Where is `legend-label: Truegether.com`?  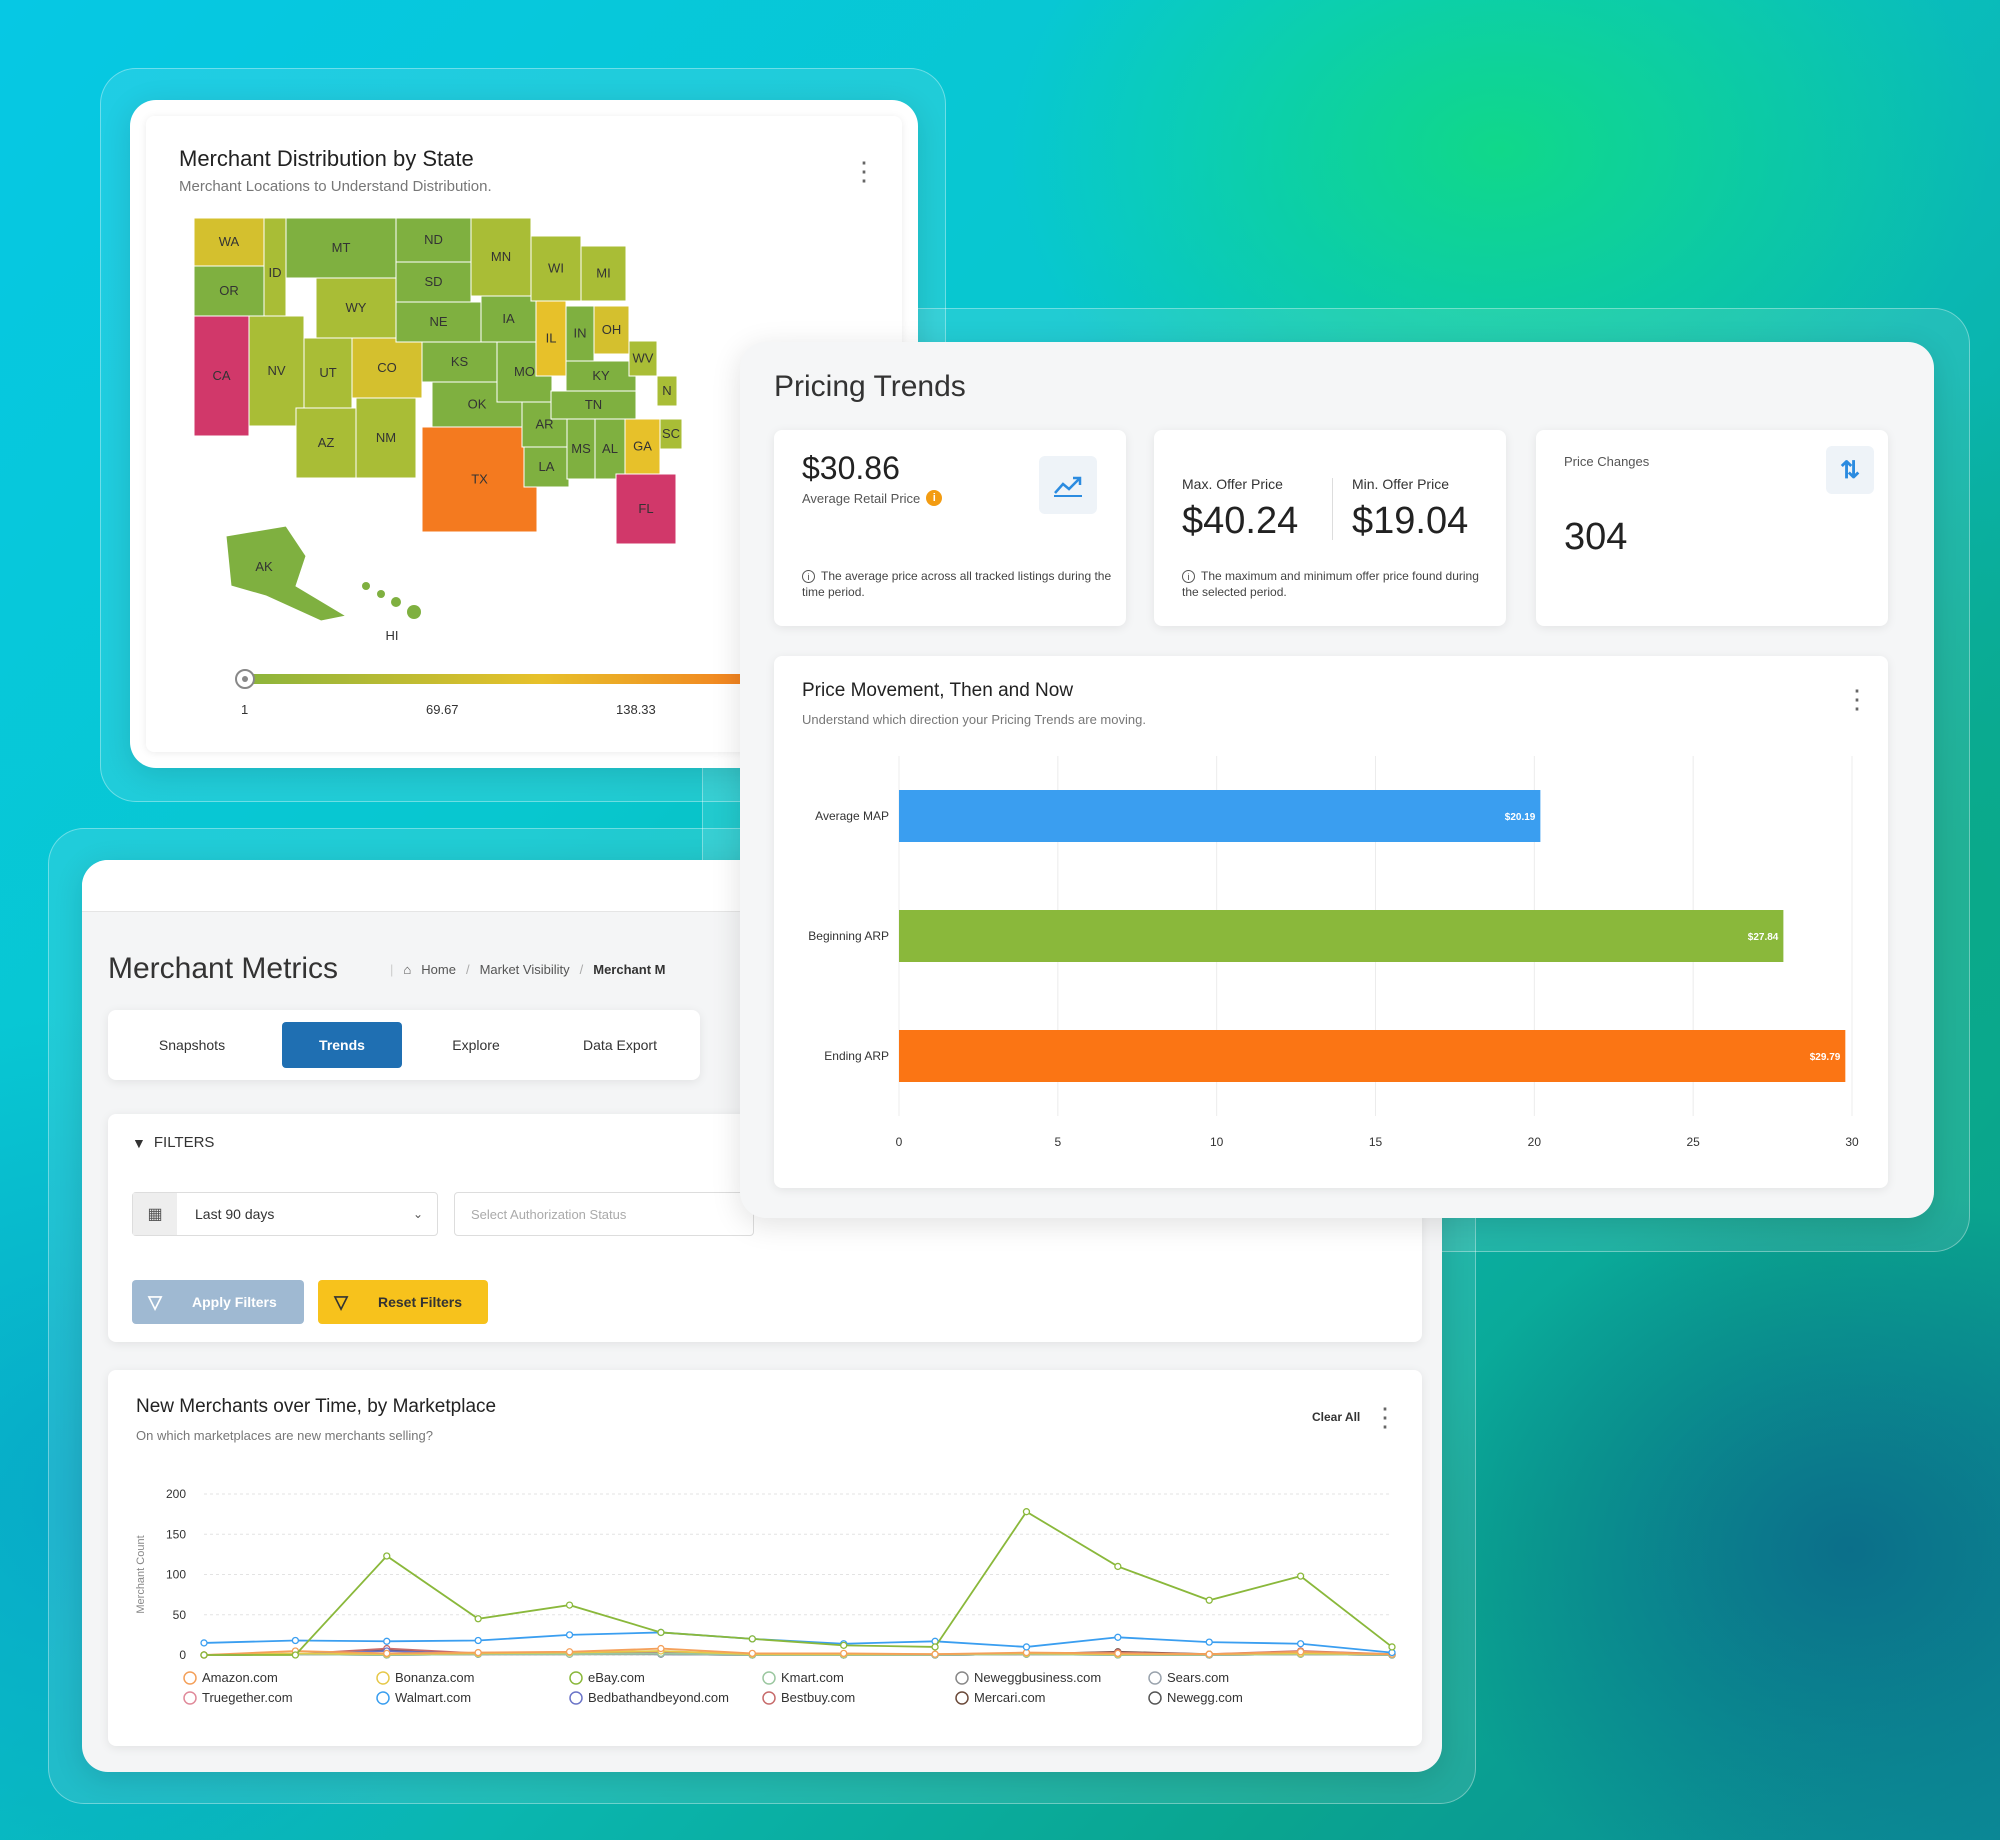 legend-label: Truegether.com is located at coordinates (247, 1697).